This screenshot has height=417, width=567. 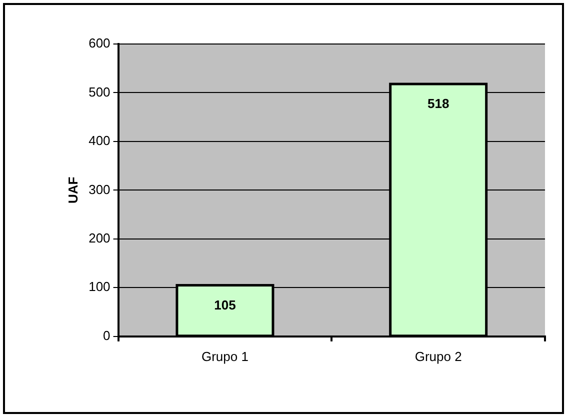 What do you see at coordinates (106, 335) in the screenshot?
I see `y-tick-label: 0` at bounding box center [106, 335].